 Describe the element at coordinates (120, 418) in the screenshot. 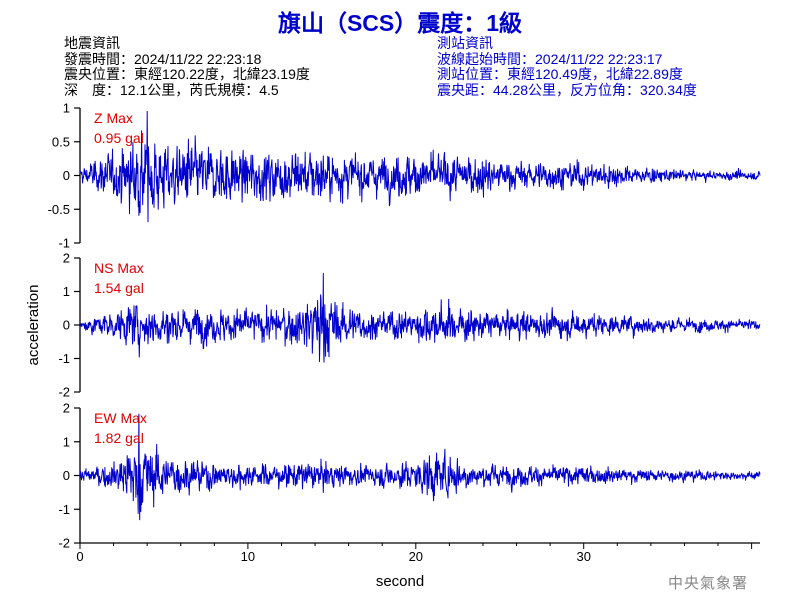

I see `ew-max-label: EW Max` at that location.